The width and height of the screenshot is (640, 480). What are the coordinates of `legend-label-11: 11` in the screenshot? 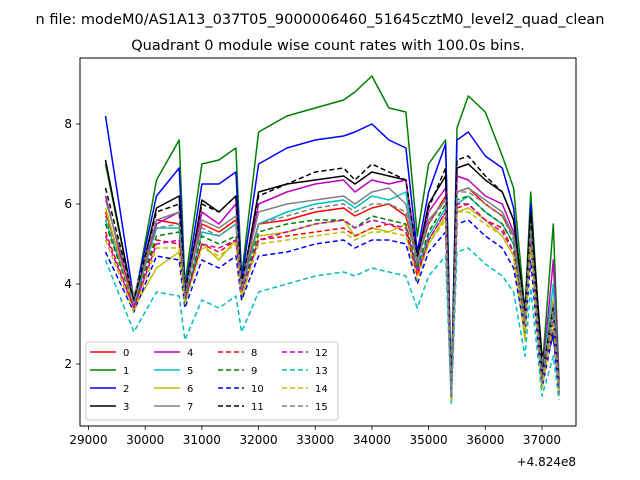 It's located at (257, 407).